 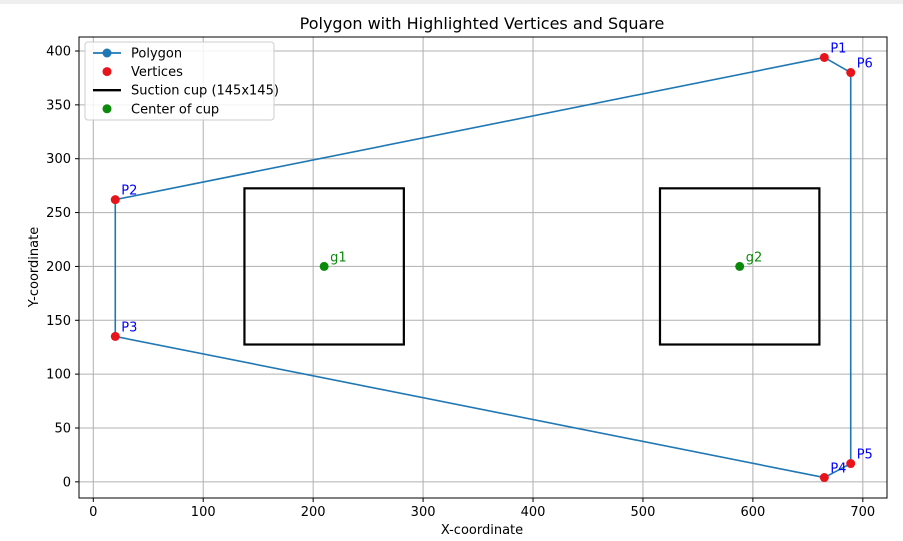 What do you see at coordinates (129, 191) in the screenshot?
I see `vertex-label-p2: P2` at bounding box center [129, 191].